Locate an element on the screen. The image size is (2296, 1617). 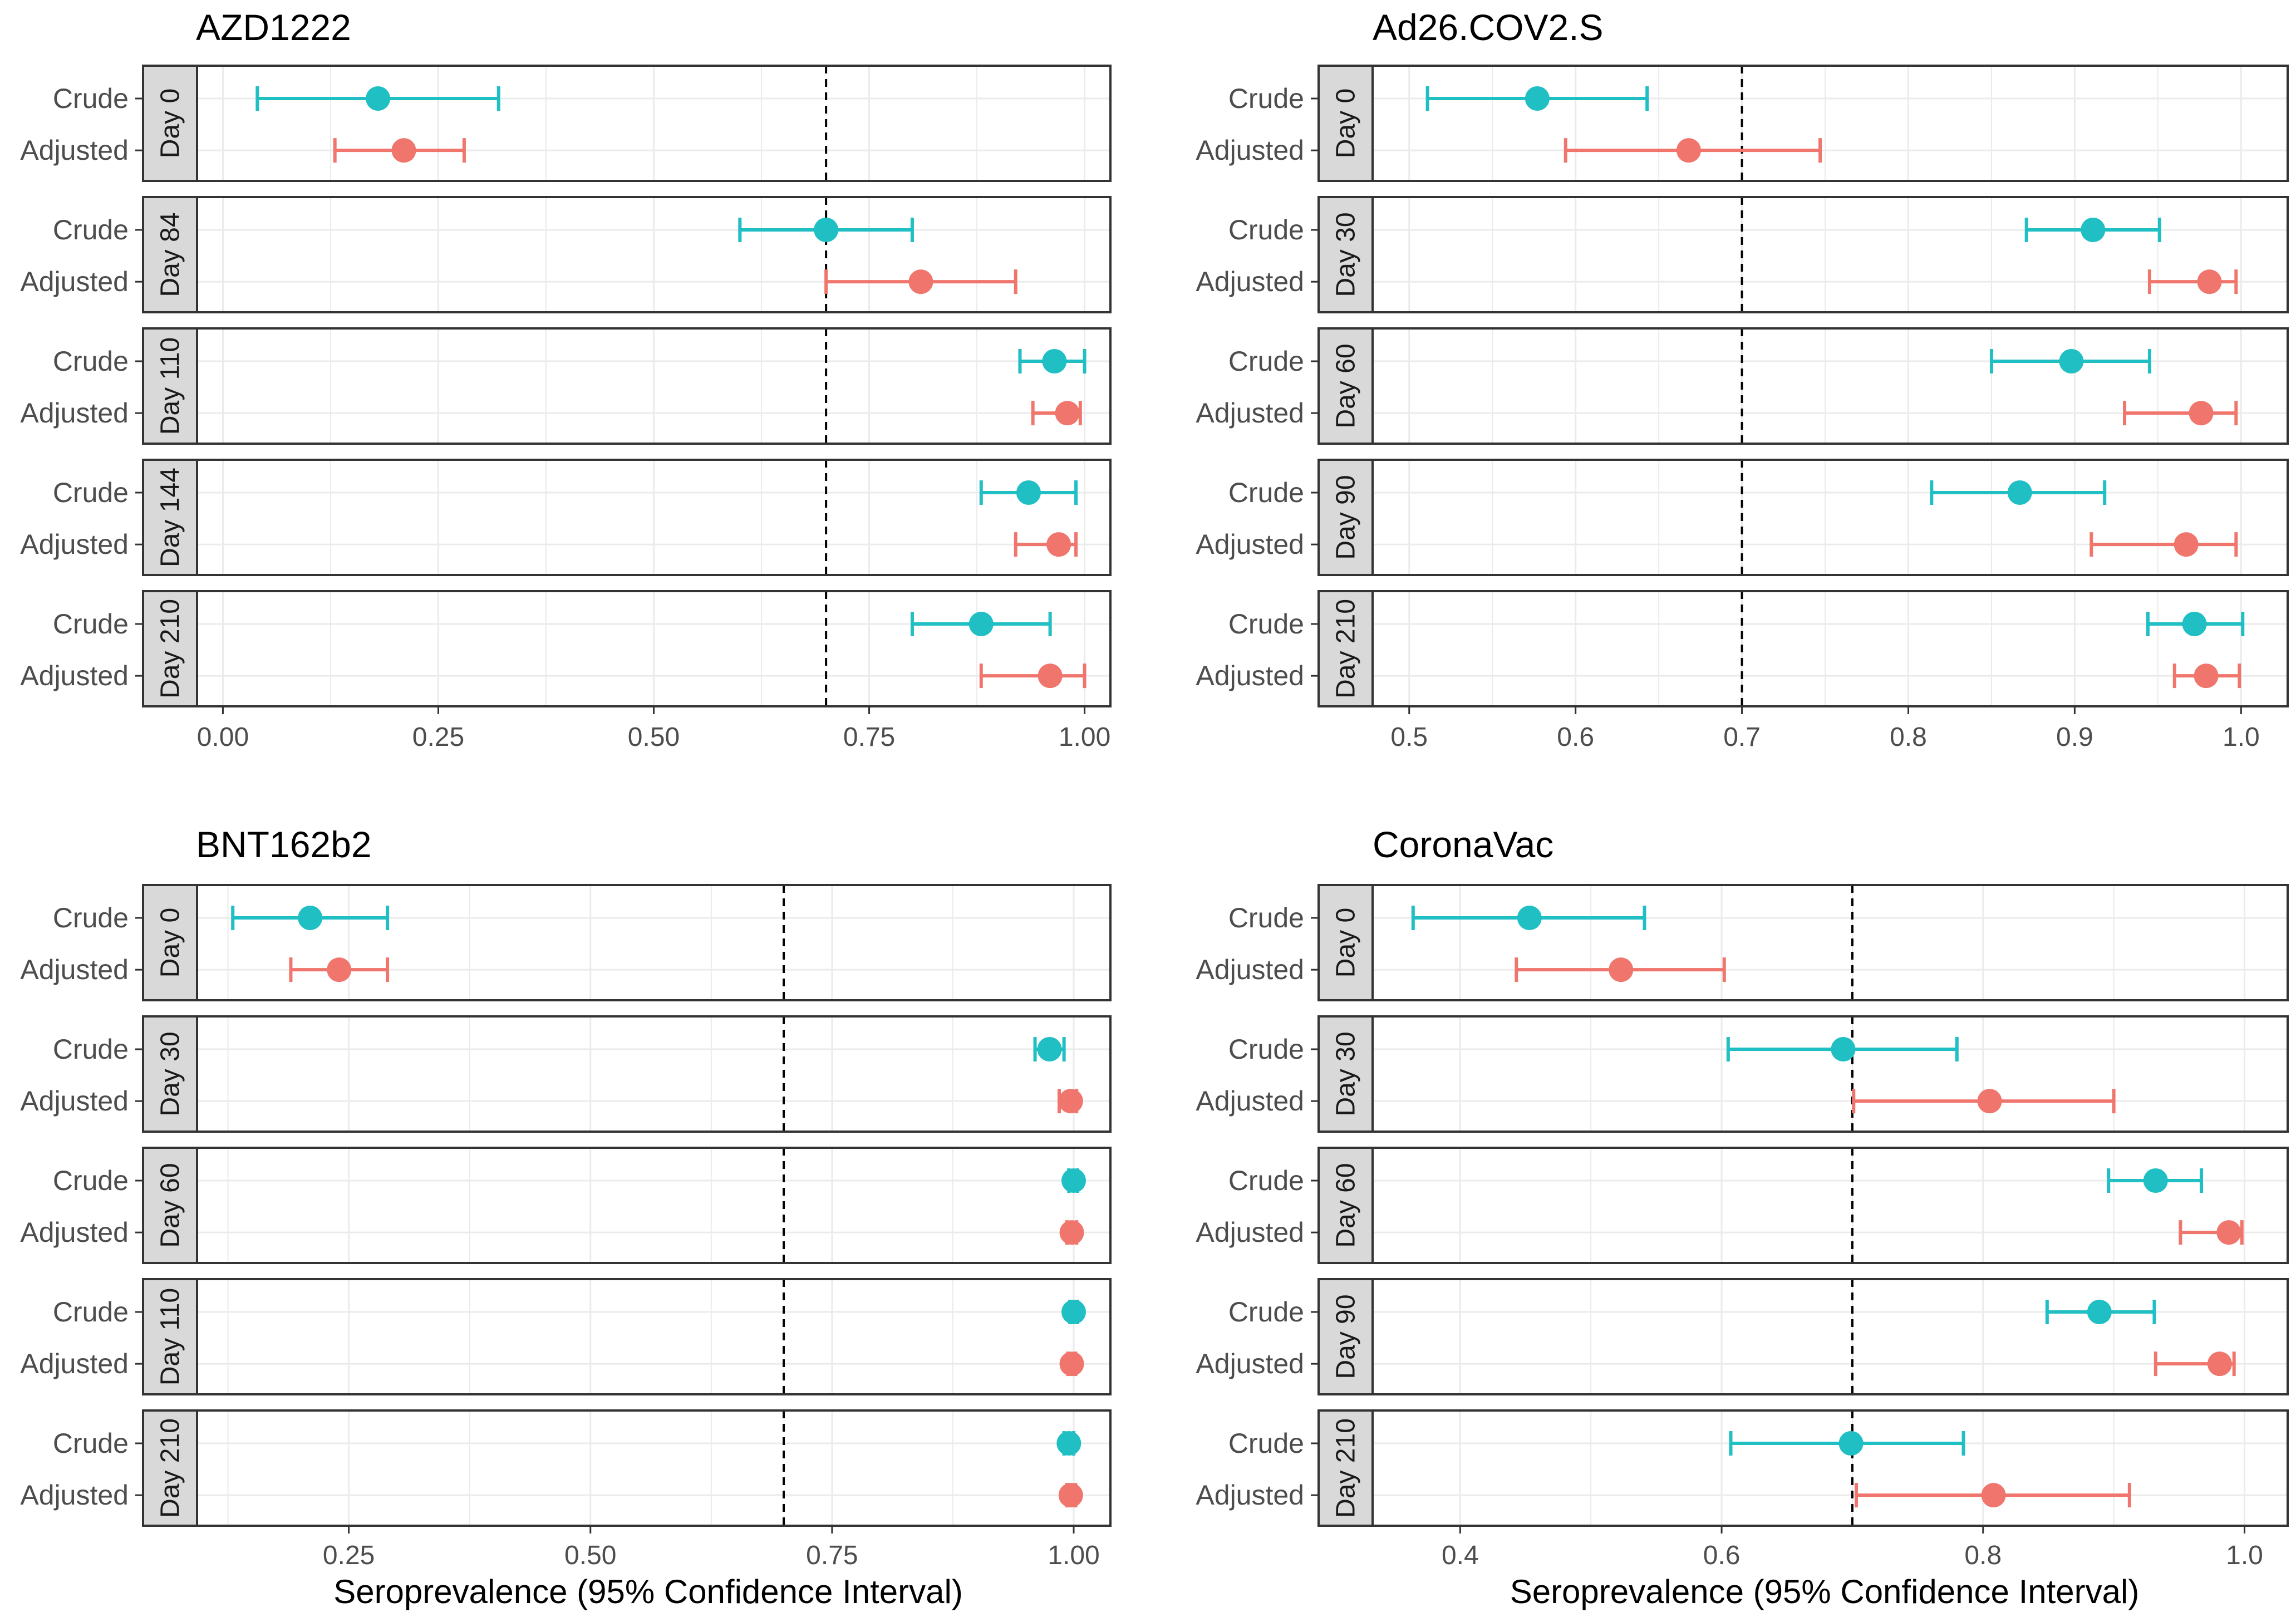
facet-strip-label: Day 90 is located at coordinates (1346, 1336).